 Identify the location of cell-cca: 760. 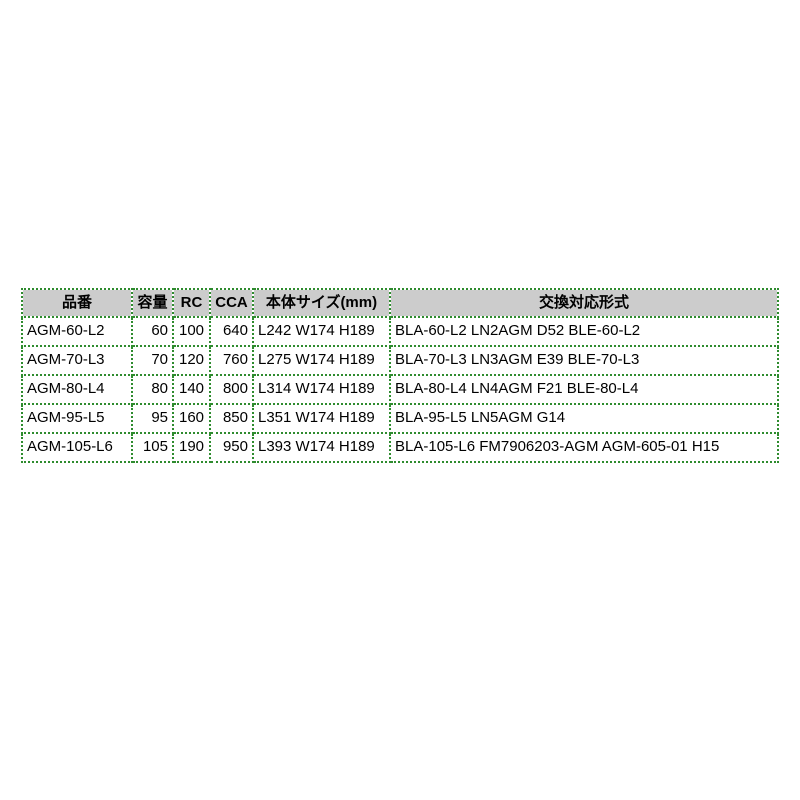
(231, 360).